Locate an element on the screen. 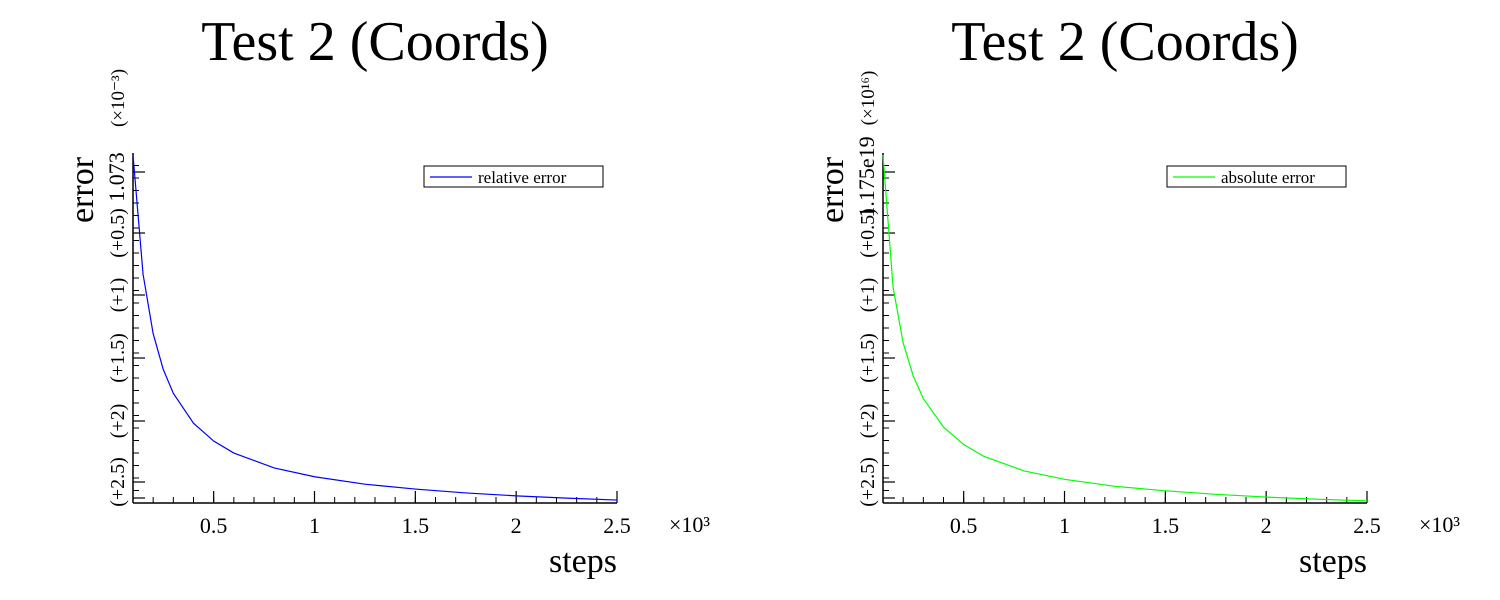 The height and width of the screenshot is (600, 1500). legend: relative error is located at coordinates (513, 176).